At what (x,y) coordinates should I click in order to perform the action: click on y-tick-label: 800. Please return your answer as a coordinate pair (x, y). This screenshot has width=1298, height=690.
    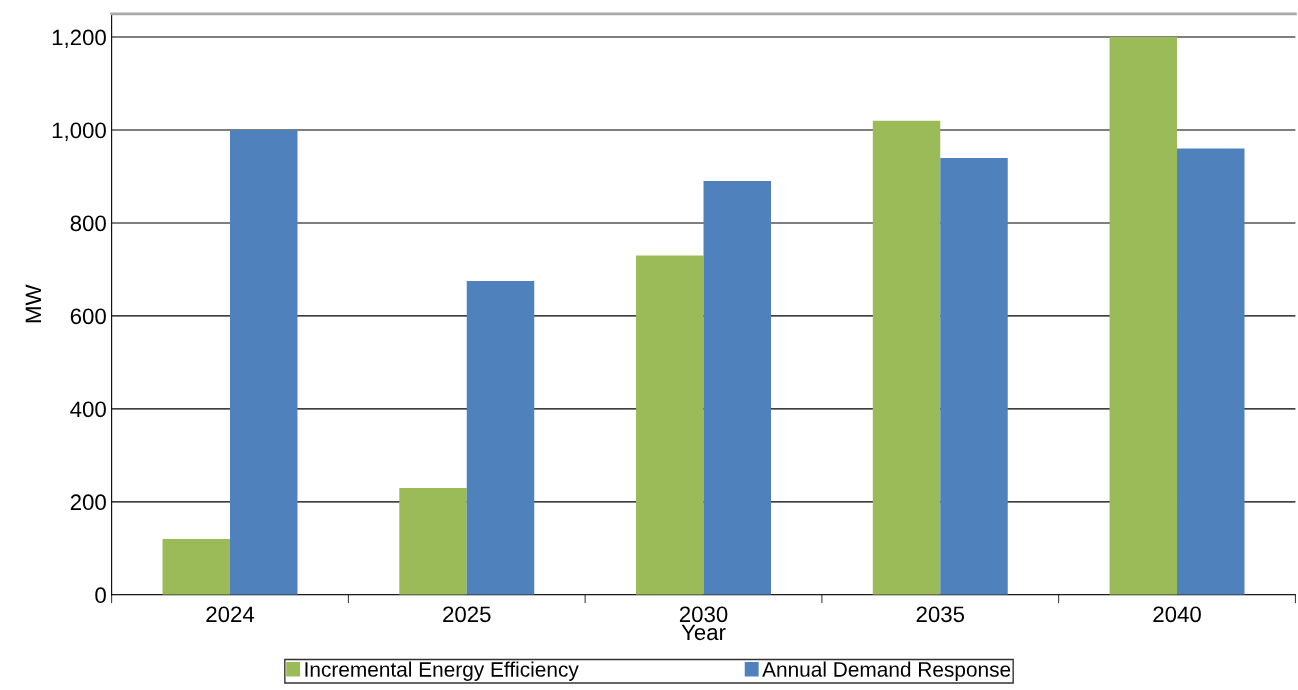
    Looking at the image, I should click on (88, 223).